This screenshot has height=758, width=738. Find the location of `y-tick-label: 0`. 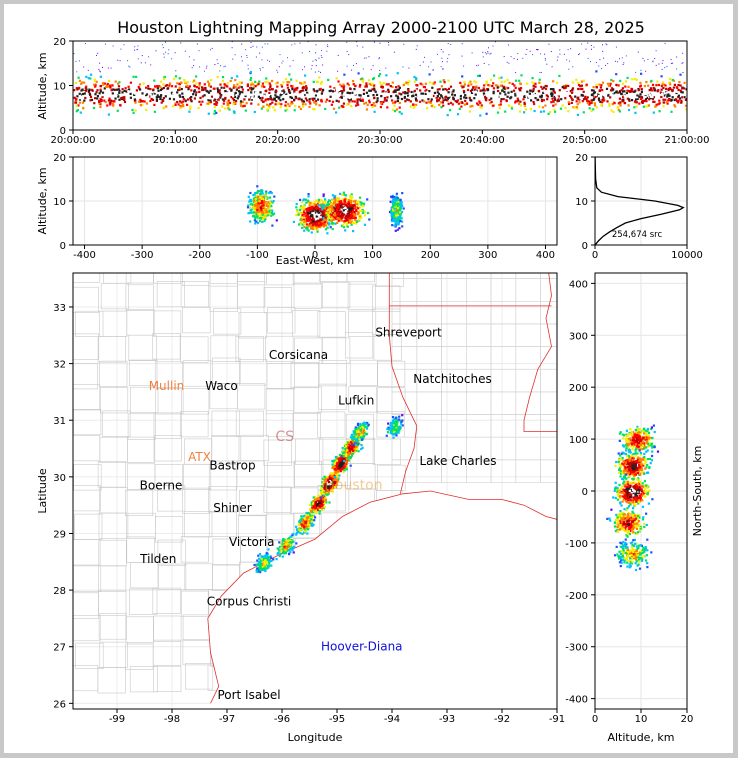

y-tick-label: 0 is located at coordinates (63, 131).